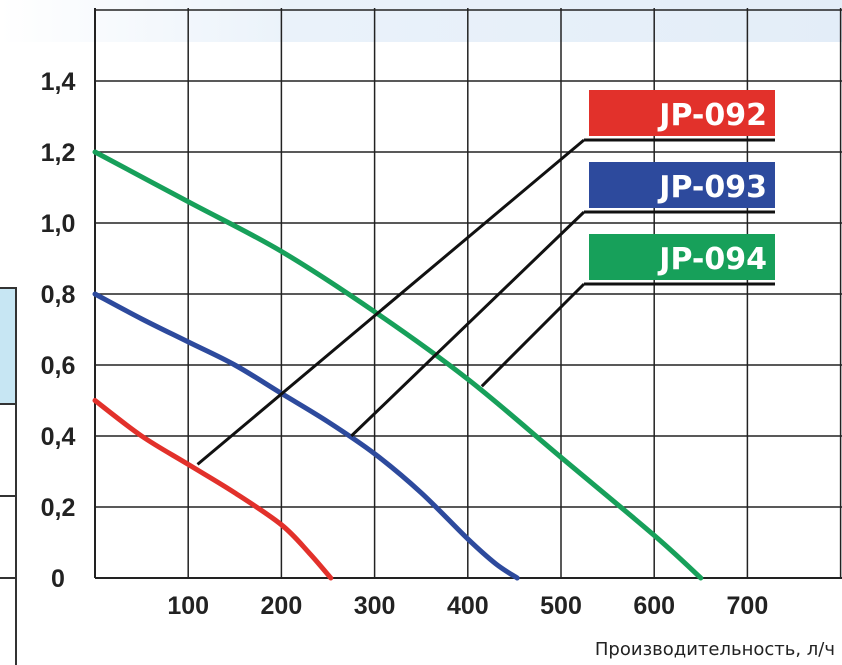 Image resolution: width=842 pixels, height=665 pixels. Describe the element at coordinates (712, 259) in the screenshot. I see `legend-label: JP-094` at that location.